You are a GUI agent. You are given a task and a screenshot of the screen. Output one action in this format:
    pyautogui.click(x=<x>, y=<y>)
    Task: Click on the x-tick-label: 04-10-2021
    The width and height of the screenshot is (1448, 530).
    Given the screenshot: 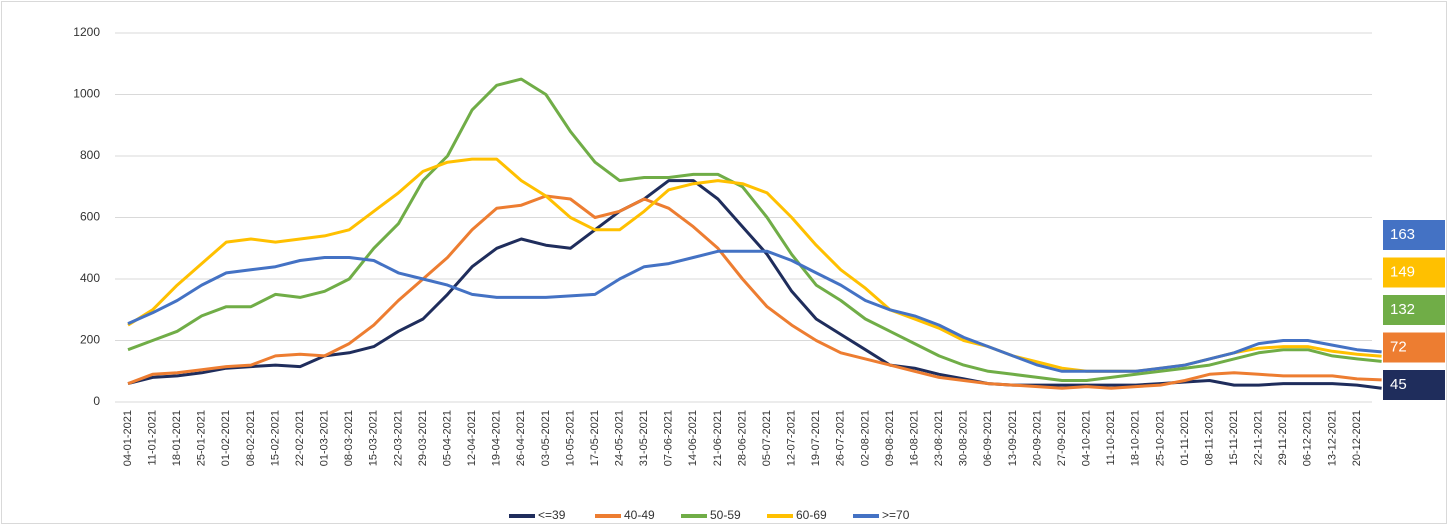 What is the action you would take?
    pyautogui.click(x=1087, y=438)
    